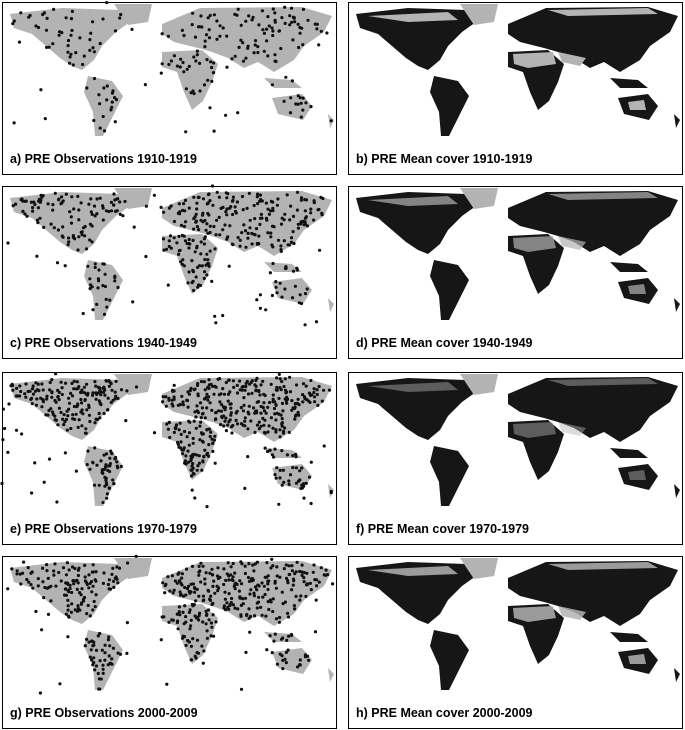  I want to click on world-map, so click(170, 255).